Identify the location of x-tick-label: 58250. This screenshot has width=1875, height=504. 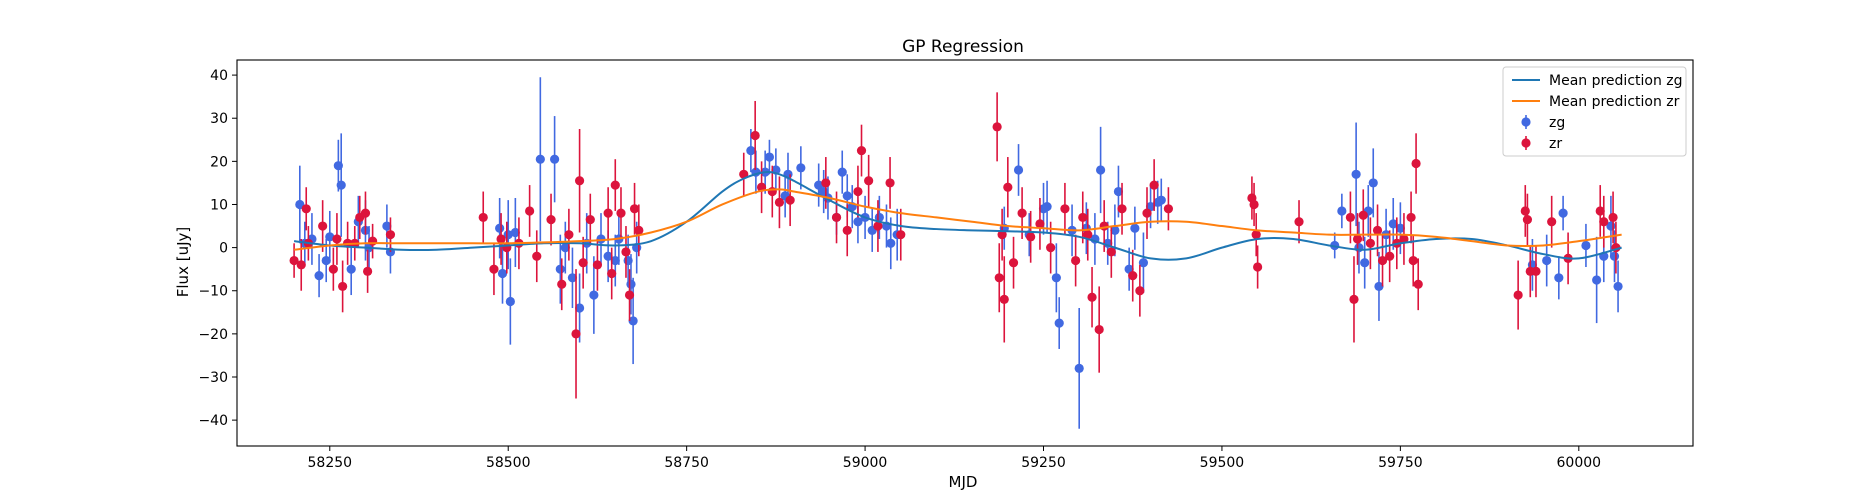
(330, 463).